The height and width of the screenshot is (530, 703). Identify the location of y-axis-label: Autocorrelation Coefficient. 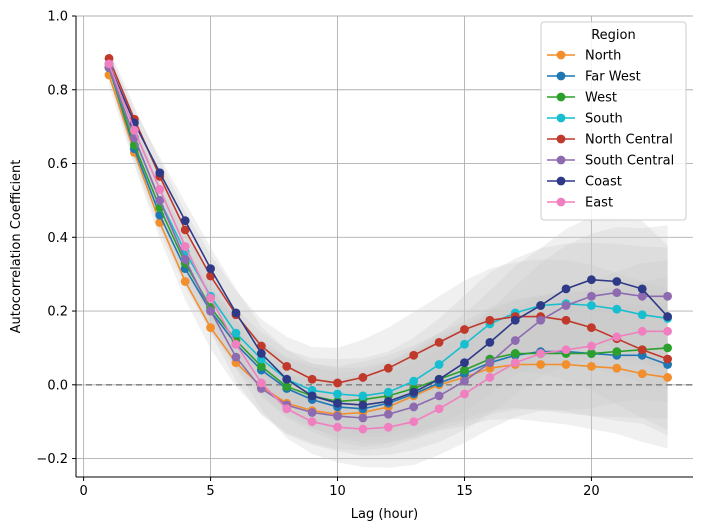
(16, 247).